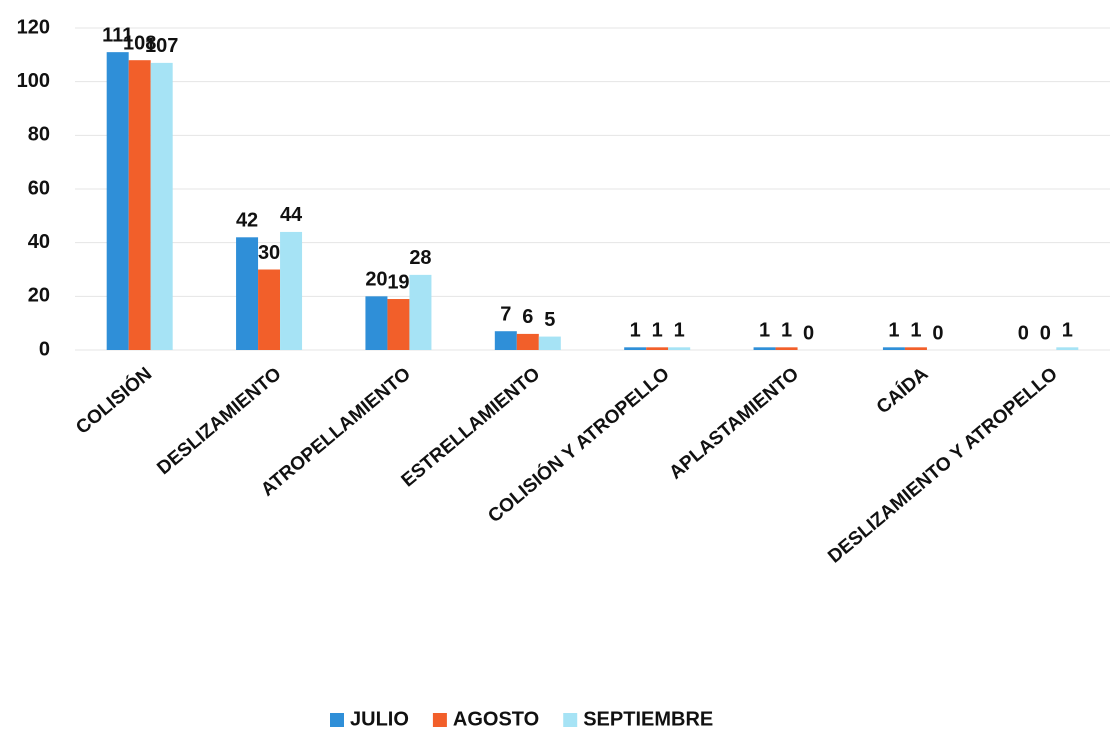  What do you see at coordinates (505, 314) in the screenshot?
I see `data-label: 7` at bounding box center [505, 314].